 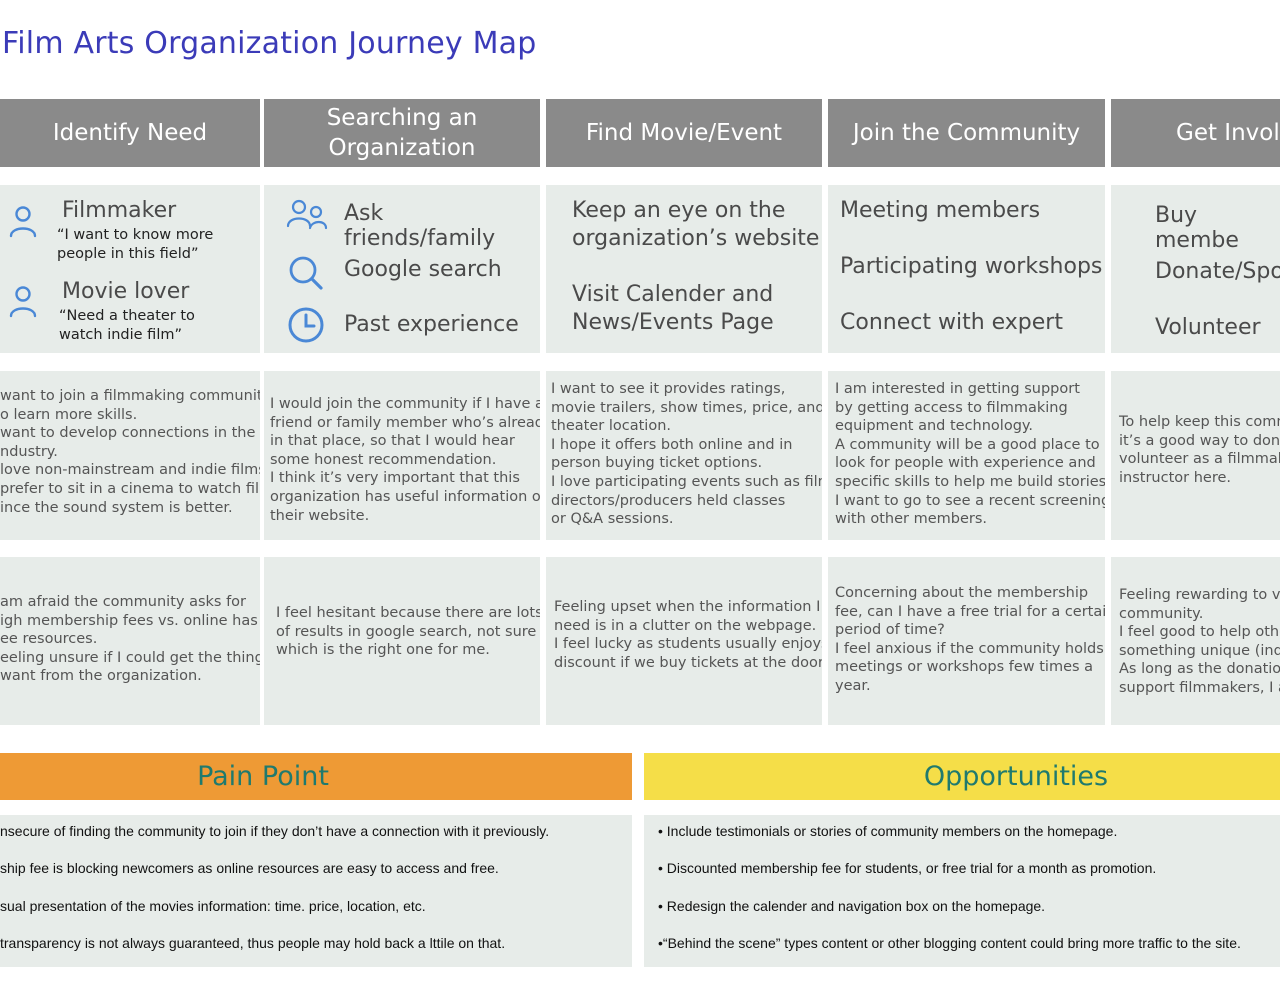 What do you see at coordinates (423, 269) in the screenshot?
I see `search-item-google: Google search` at bounding box center [423, 269].